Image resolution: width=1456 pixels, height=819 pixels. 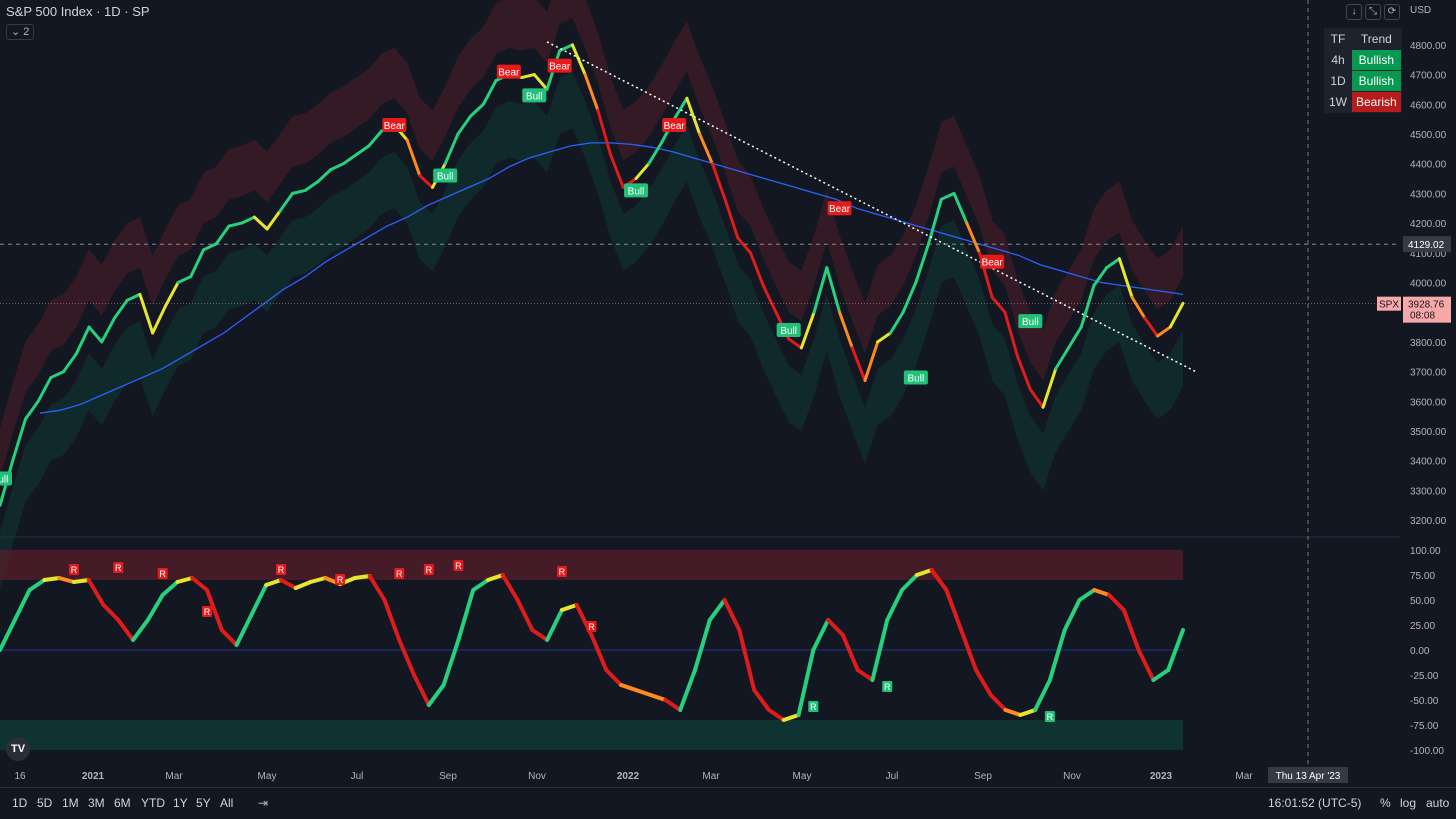 What do you see at coordinates (153, 803) in the screenshot?
I see `timeframe-ytd-button: YTD` at bounding box center [153, 803].